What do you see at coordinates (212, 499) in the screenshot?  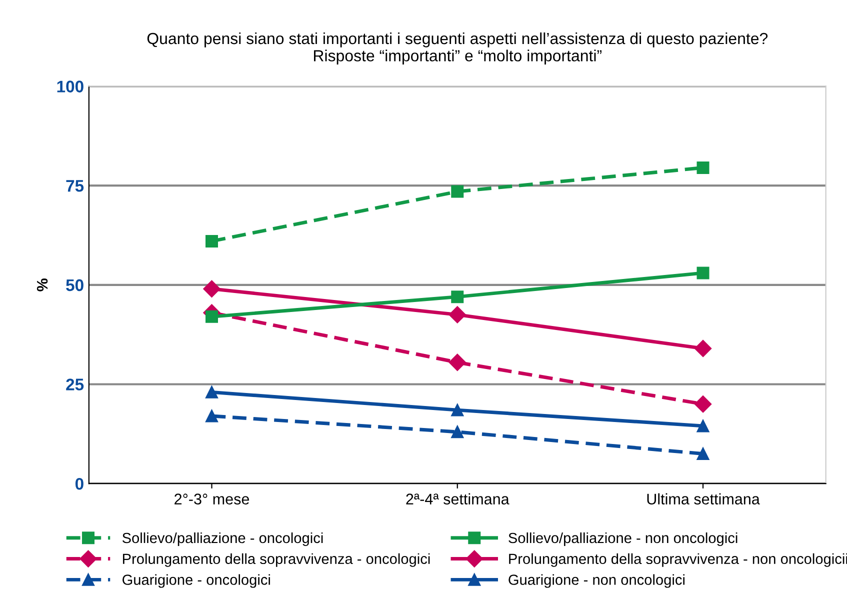 I see `x-tick-label: 2°-3° mese` at bounding box center [212, 499].